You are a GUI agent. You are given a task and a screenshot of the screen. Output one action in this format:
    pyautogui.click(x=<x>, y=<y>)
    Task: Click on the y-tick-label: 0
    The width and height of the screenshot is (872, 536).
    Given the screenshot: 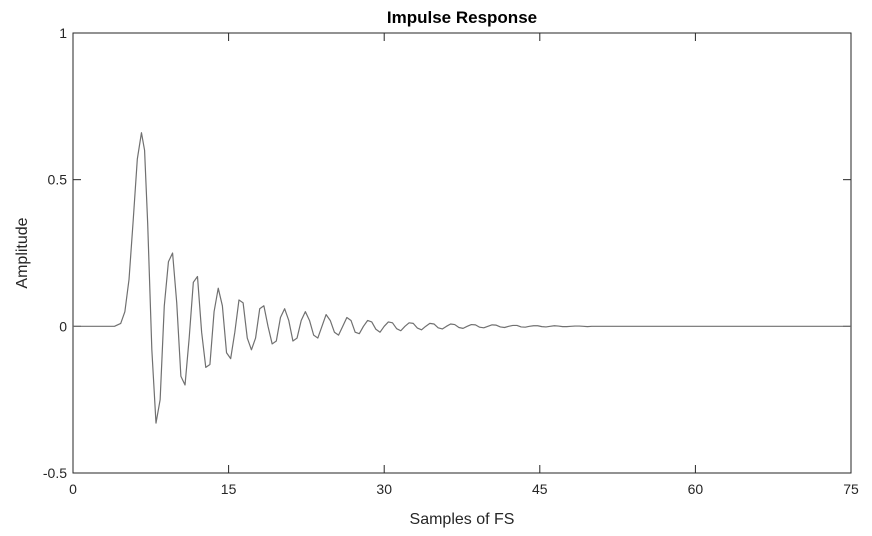 What is the action you would take?
    pyautogui.click(x=63, y=326)
    